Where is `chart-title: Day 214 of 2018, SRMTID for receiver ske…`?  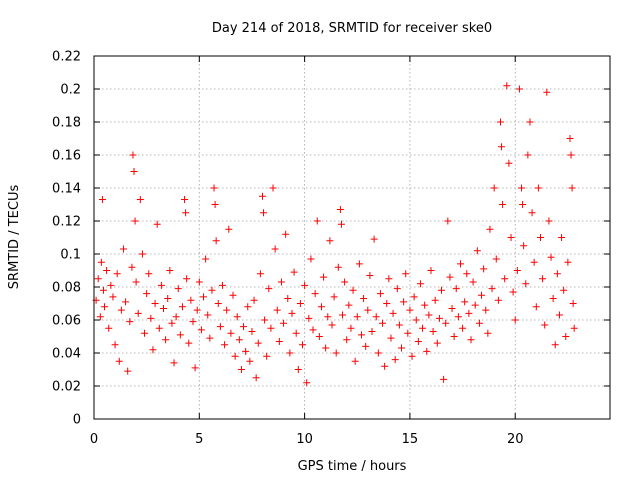 chart-title: Day 214 of 2018, SRMTID for receiver ske… is located at coordinates (352, 28).